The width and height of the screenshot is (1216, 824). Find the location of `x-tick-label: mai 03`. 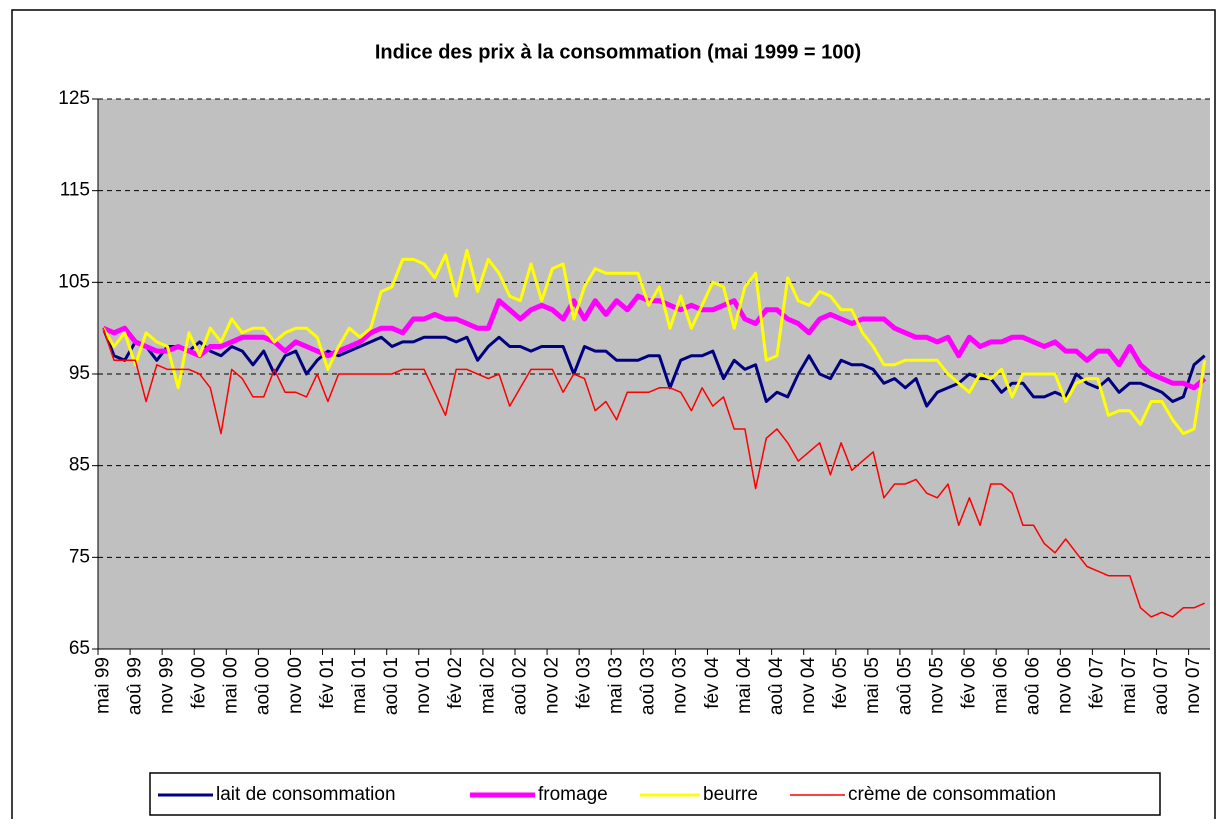

x-tick-label: mai 03 is located at coordinates (616, 685).